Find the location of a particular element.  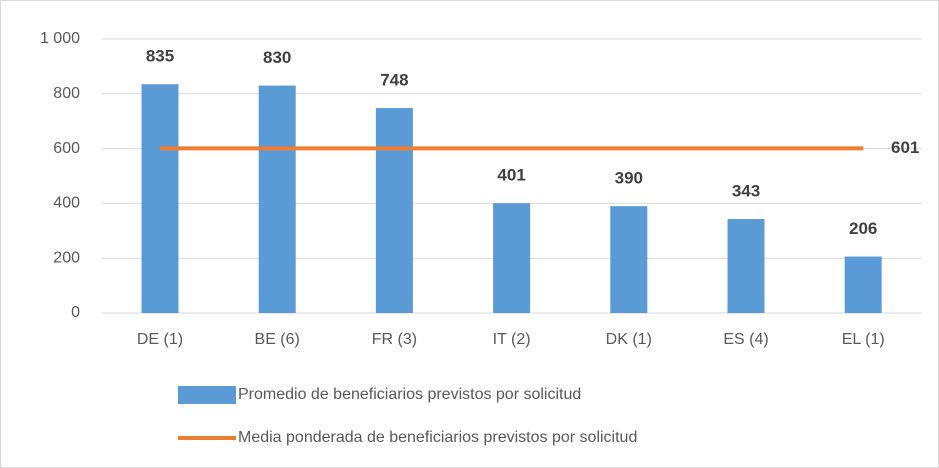

value-label: 206 is located at coordinates (863, 228).